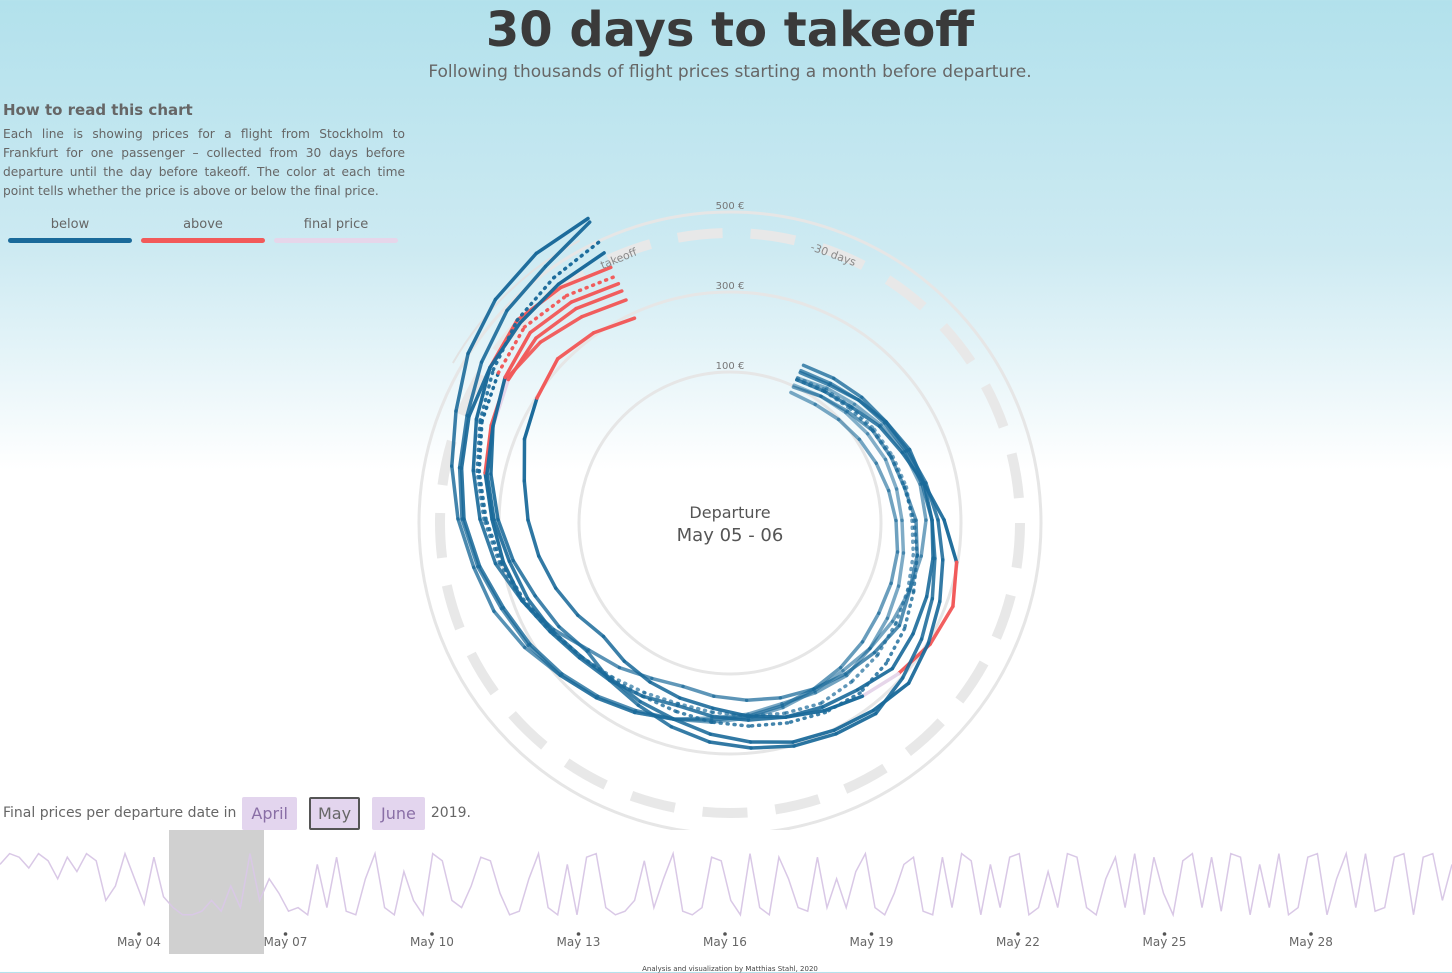  I want to click on month-button-april: April, so click(269, 813).